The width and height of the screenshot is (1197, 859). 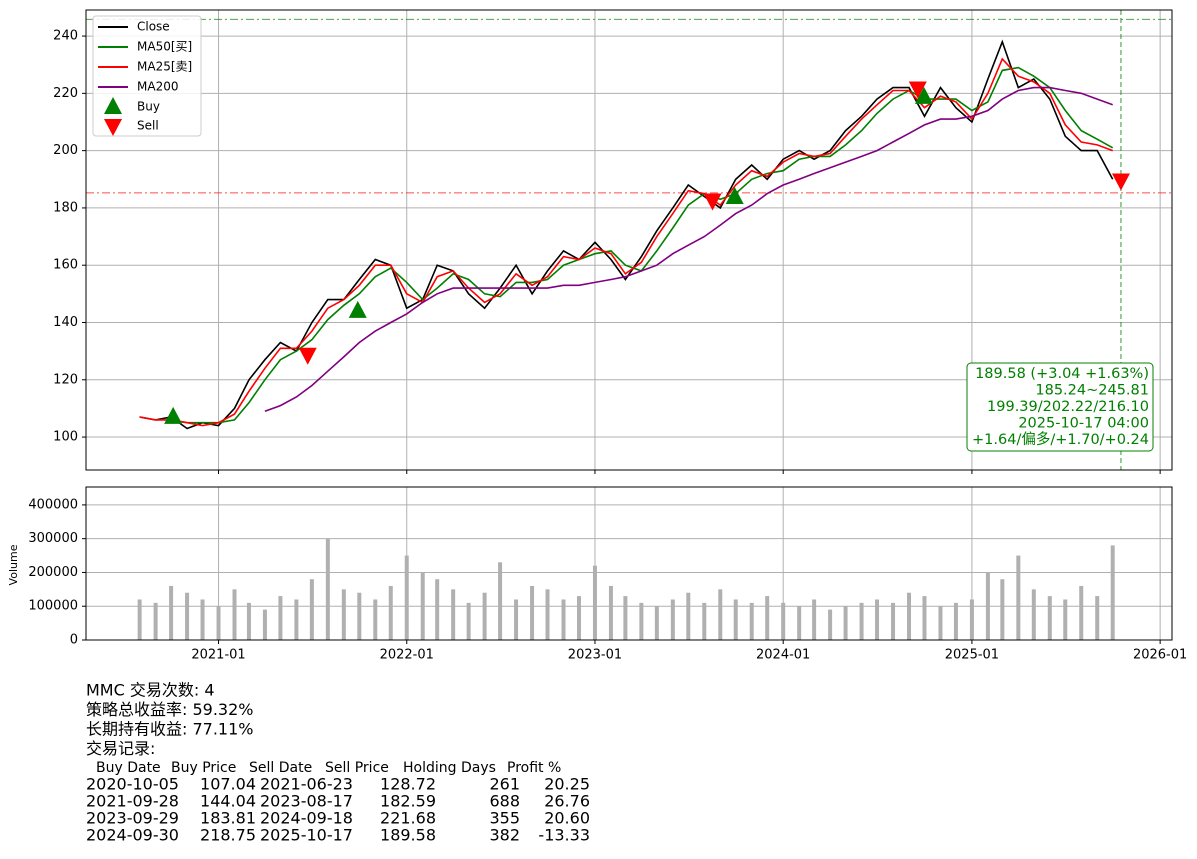 What do you see at coordinates (1062, 374) in the screenshot?
I see `annotation-line: 189.58 (+3.04 +1.63%)` at bounding box center [1062, 374].